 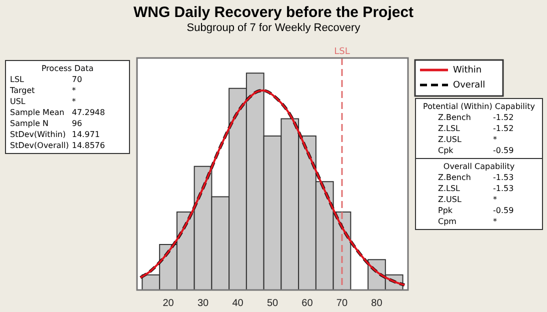 What do you see at coordinates (273, 12) in the screenshot?
I see `chart-title: WNG Daily Recovery before the Project` at bounding box center [273, 12].